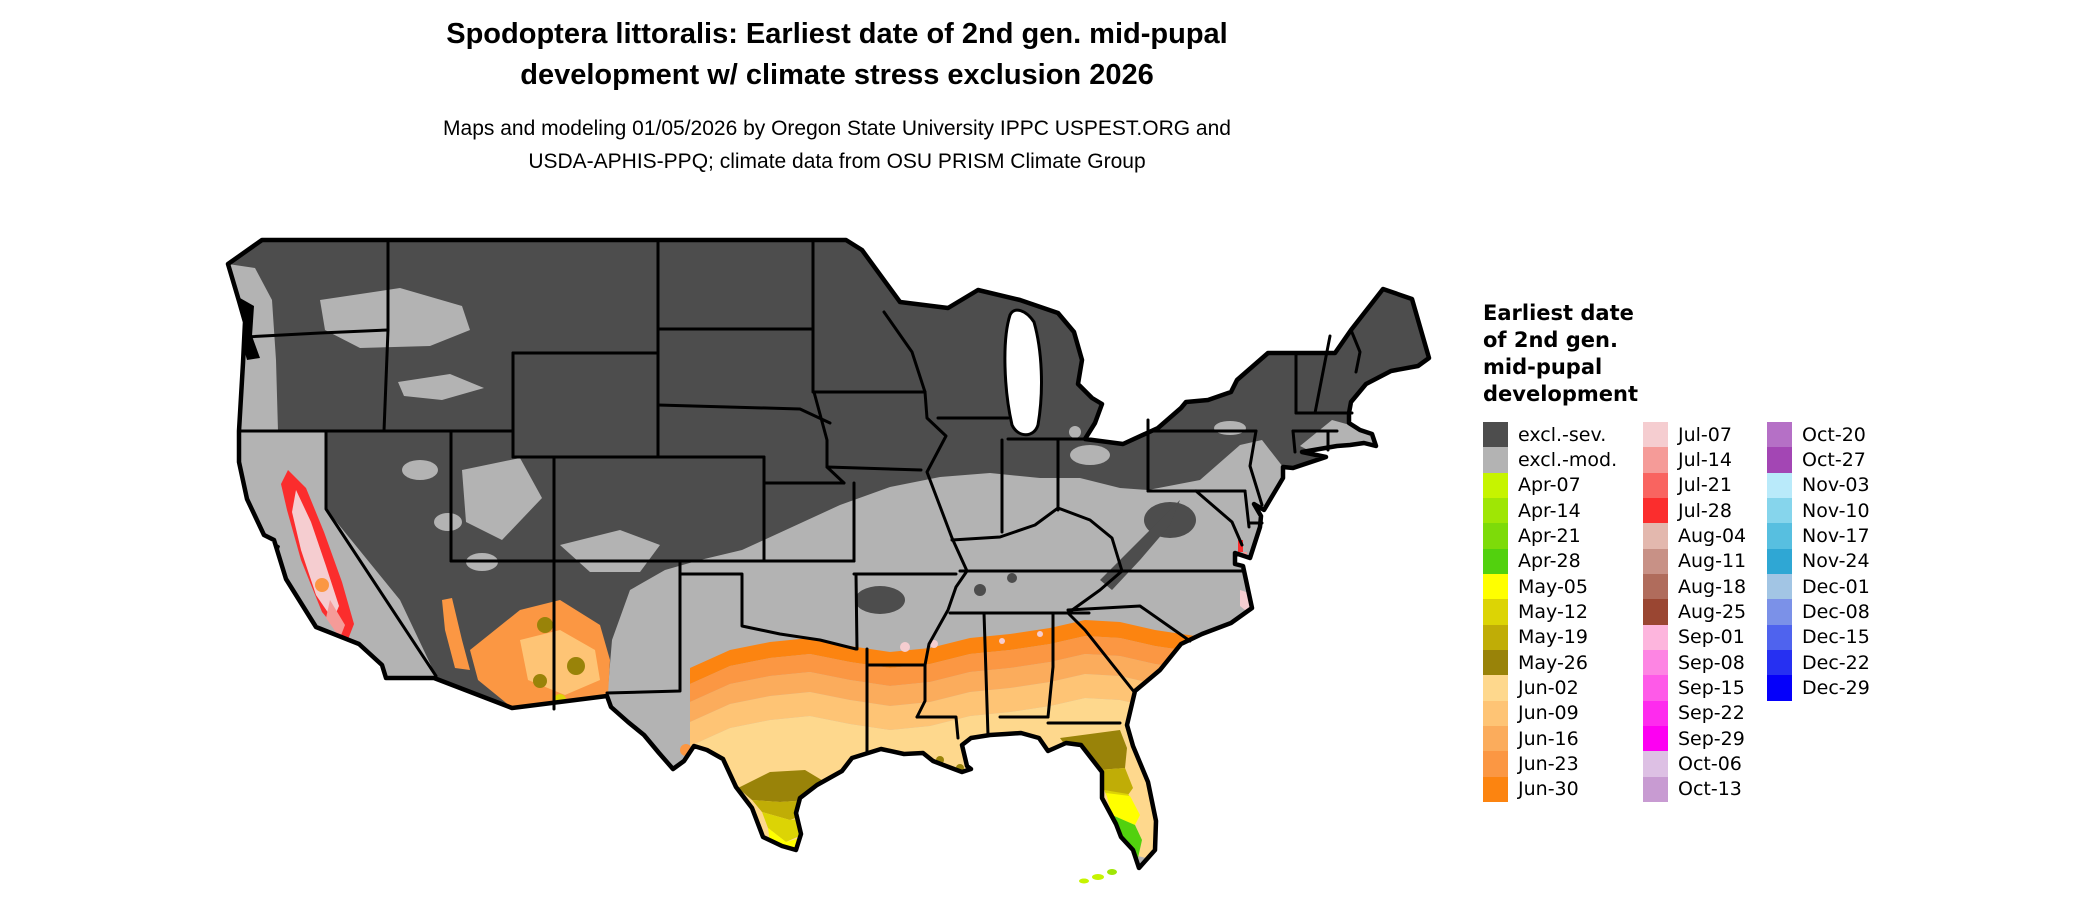 This screenshot has width=2100, height=897. What do you see at coordinates (1548, 763) in the screenshot?
I see `legend-label: Jun-23` at bounding box center [1548, 763].